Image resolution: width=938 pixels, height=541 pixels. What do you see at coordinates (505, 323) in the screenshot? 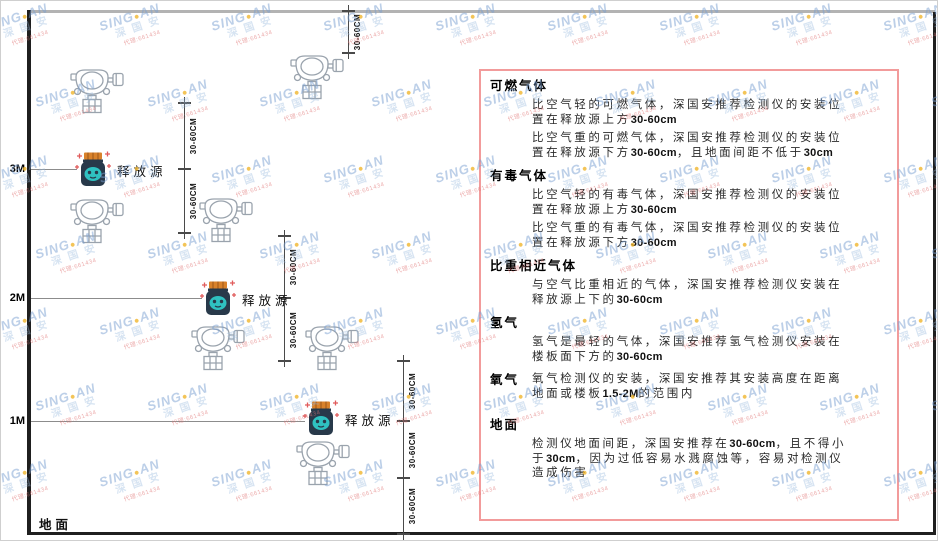
I see `section-heading: 氢气` at bounding box center [505, 323].